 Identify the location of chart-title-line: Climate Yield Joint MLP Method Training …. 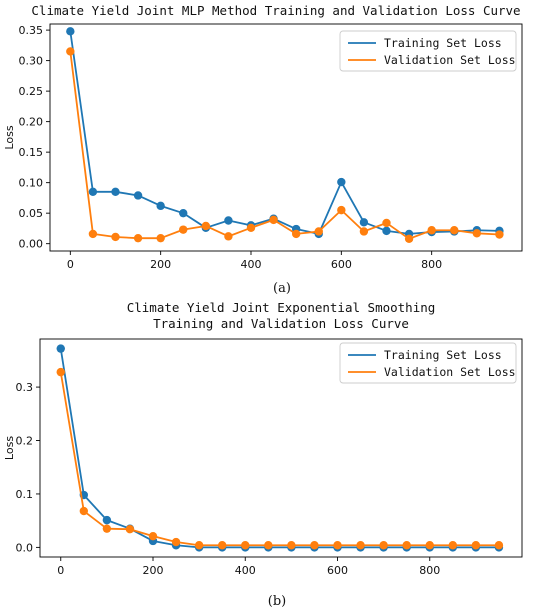
(275, 10).